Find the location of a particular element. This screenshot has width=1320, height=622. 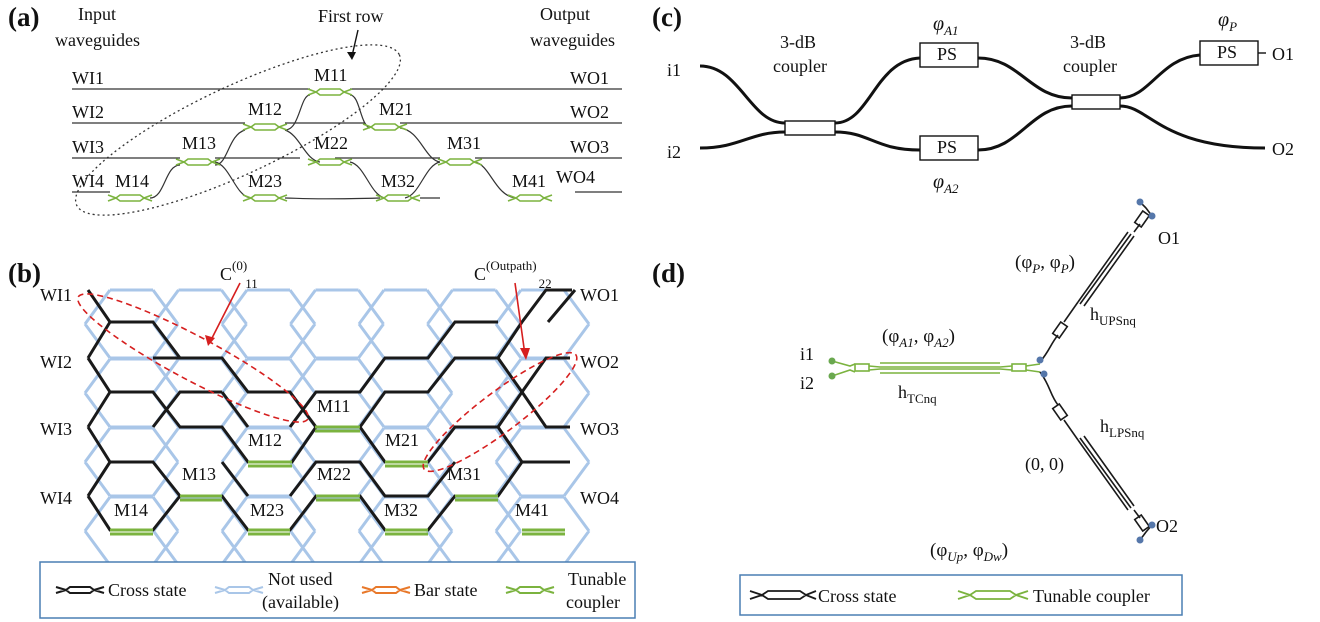

c0-11-ellipse is located at coordinates (193, 358).